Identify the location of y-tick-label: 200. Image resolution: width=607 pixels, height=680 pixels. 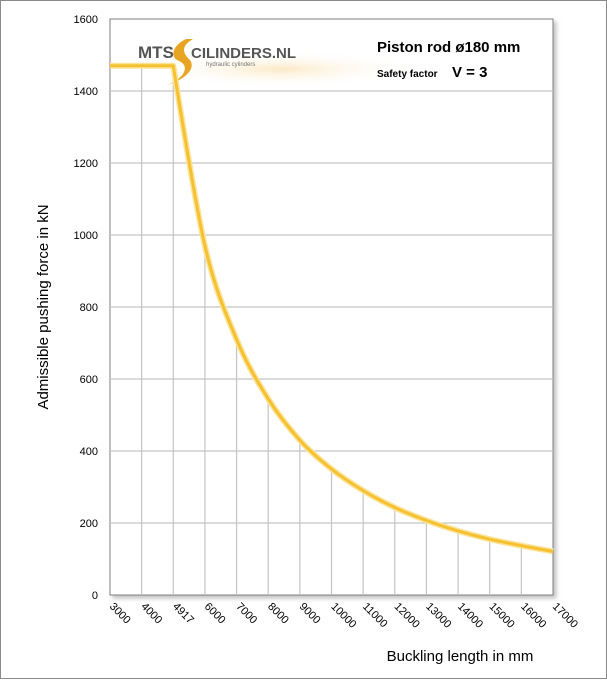
(89, 524).